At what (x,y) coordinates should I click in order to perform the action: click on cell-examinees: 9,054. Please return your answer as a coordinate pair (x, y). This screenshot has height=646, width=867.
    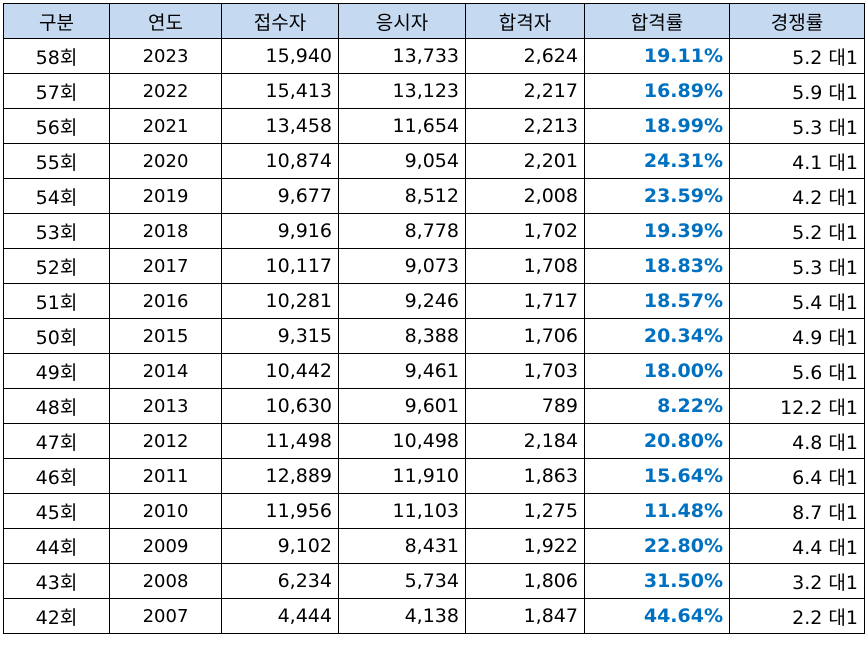
    Looking at the image, I should click on (402, 161).